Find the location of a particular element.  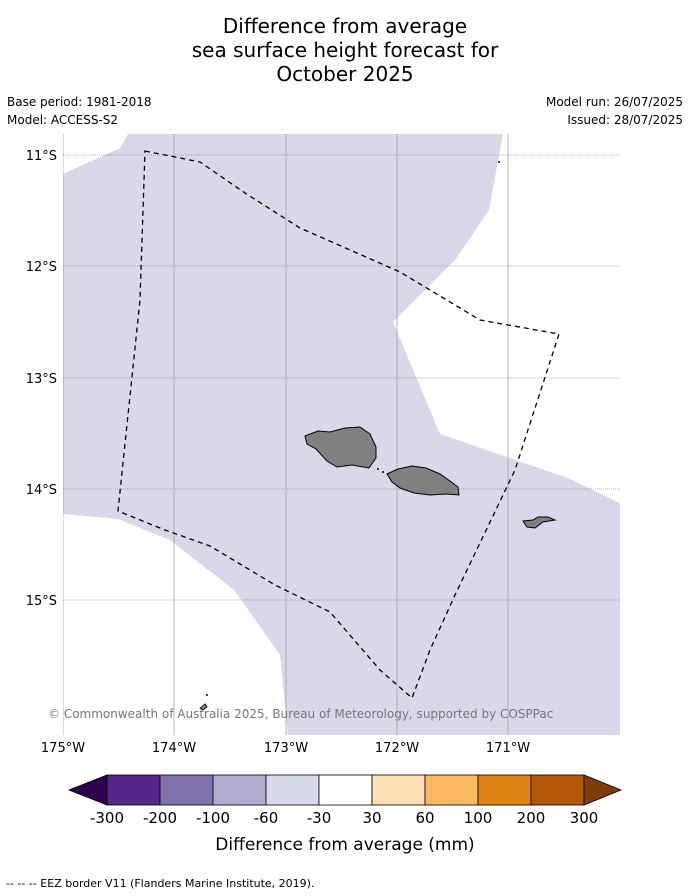

lon-label: 172°W is located at coordinates (397, 748).